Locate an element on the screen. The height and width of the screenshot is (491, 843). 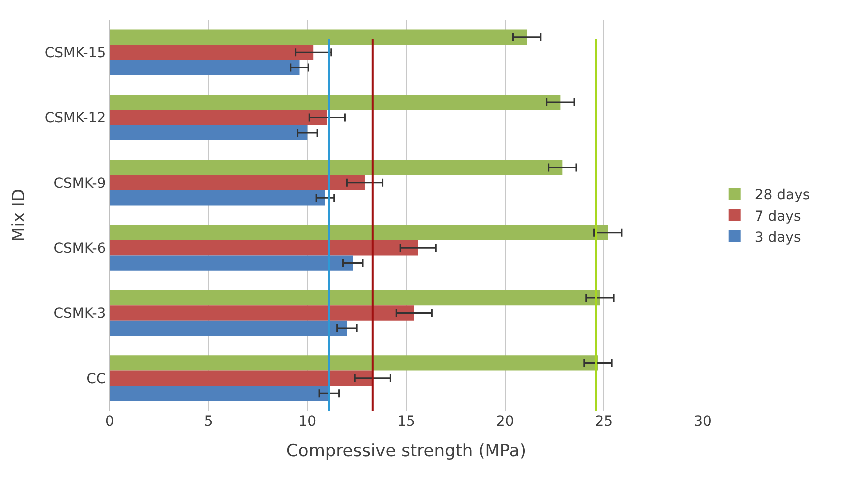
legend-label: 28 days is located at coordinates (782, 196).